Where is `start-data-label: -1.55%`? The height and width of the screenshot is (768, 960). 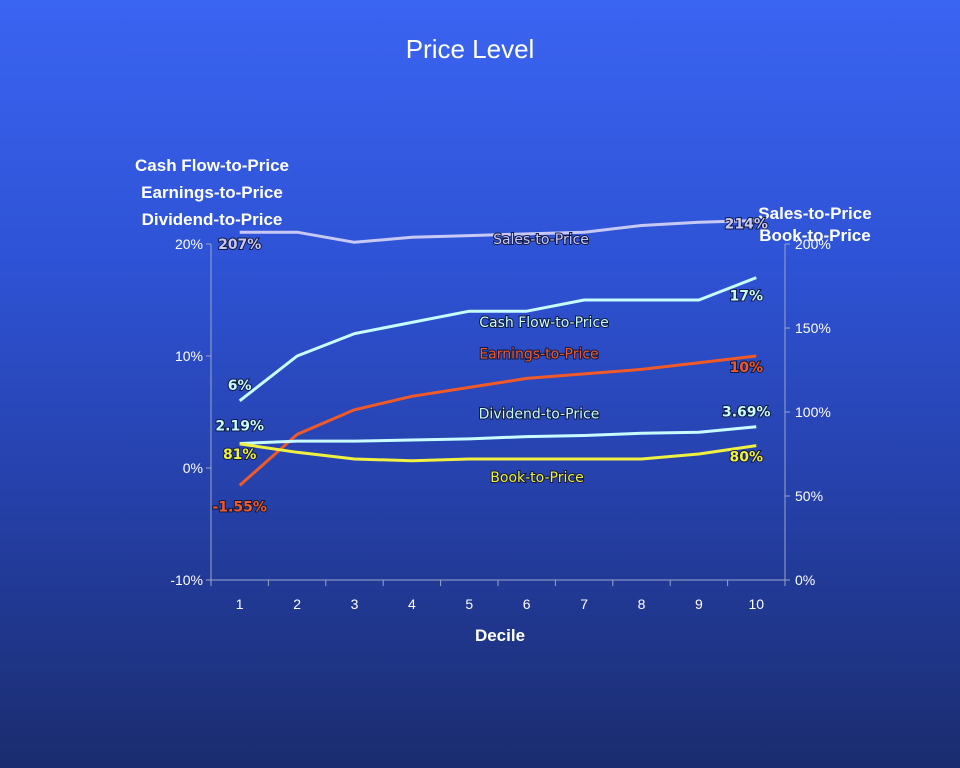
start-data-label: -1.55% is located at coordinates (240, 507).